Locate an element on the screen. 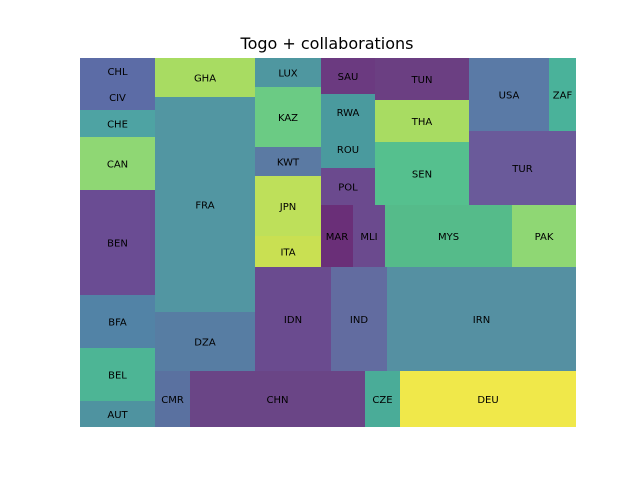  treemap-label-sau: SAU is located at coordinates (348, 77).